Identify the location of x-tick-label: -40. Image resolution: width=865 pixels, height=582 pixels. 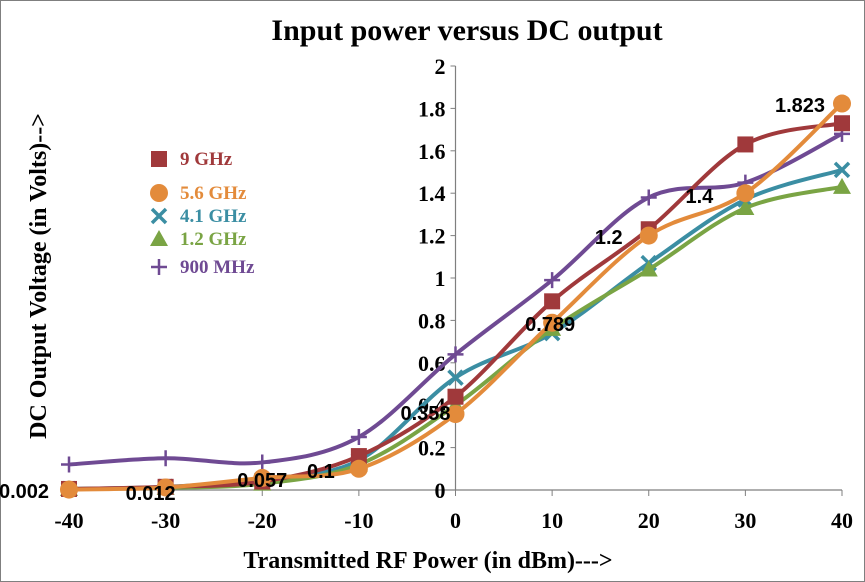
(68, 520).